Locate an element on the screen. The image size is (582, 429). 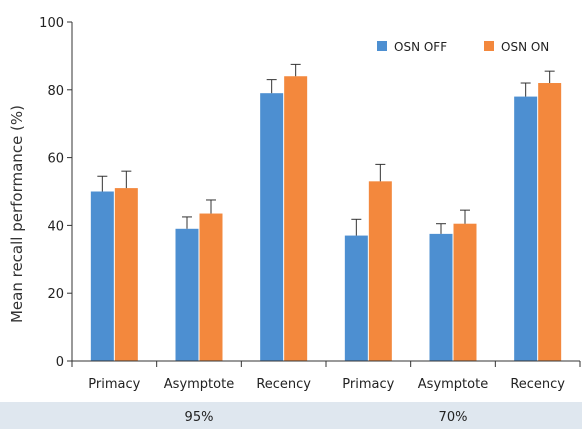
y-tick-label: 20 is located at coordinates (55, 294).